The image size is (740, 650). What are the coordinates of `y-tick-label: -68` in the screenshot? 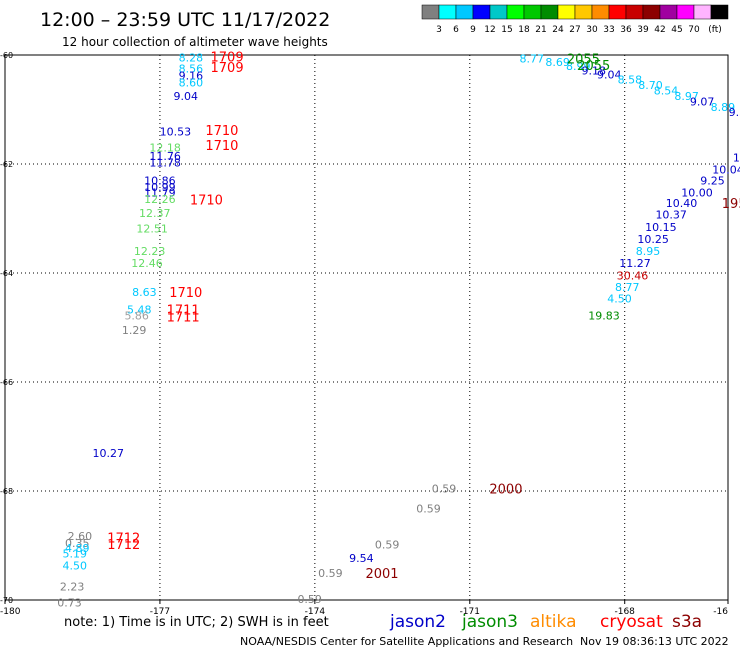 It's located at (6, 491).